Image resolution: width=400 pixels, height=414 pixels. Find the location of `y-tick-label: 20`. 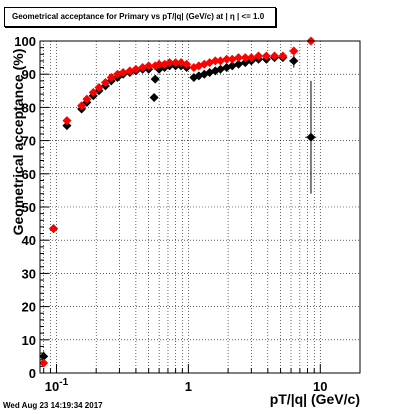

y-tick-label: 20 is located at coordinates (29, 307).